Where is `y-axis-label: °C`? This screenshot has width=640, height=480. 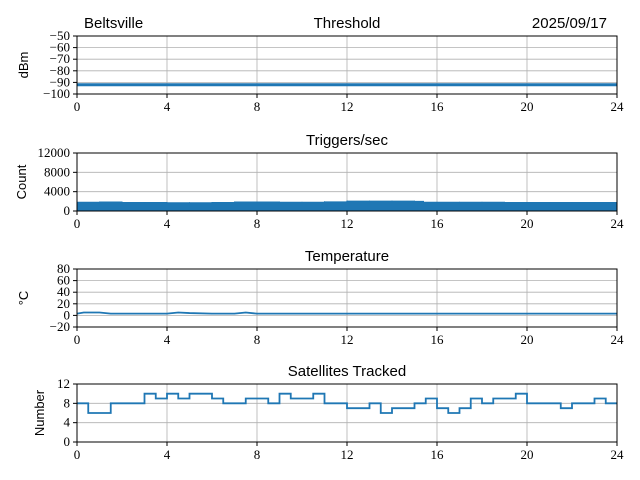
y-axis-label: °C is located at coordinates (23, 298).